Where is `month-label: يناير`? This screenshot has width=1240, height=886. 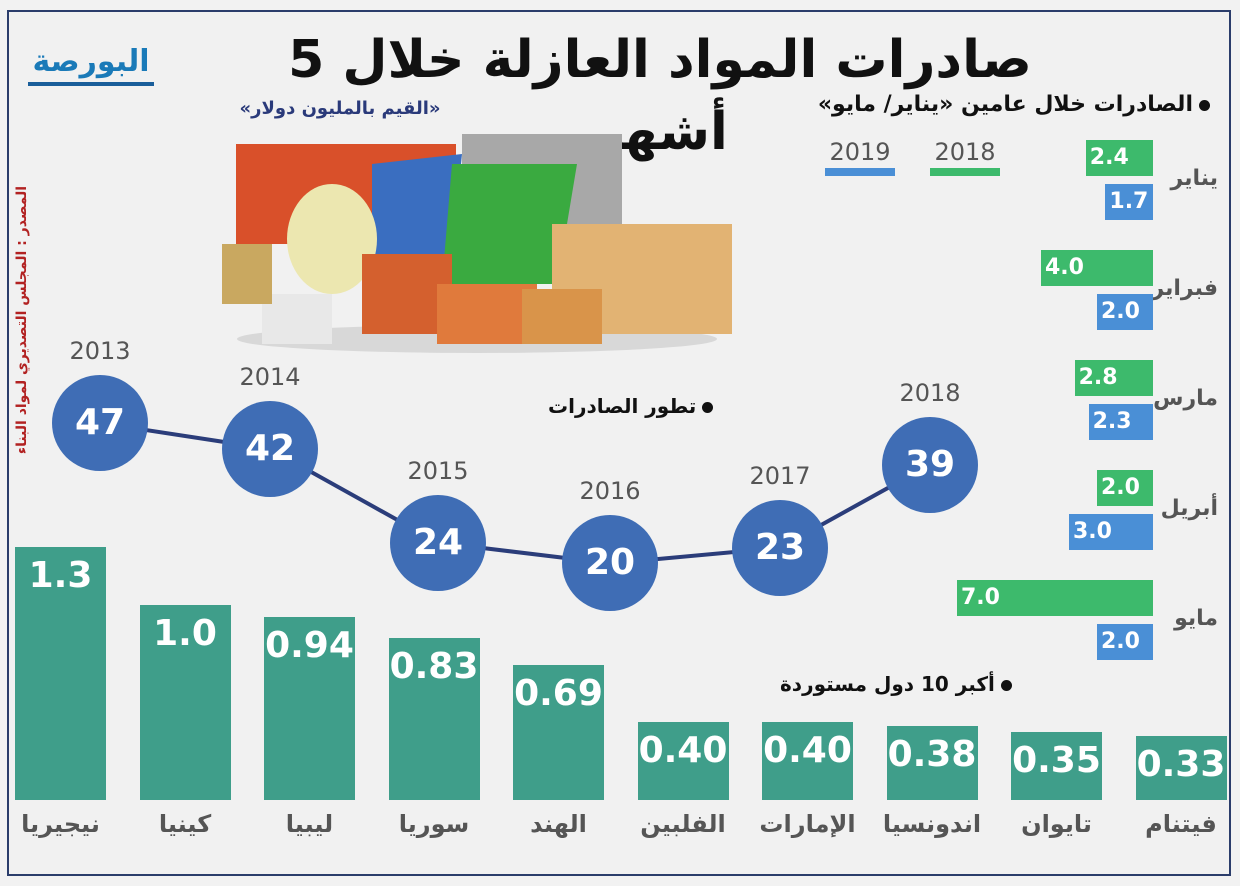
month-label: يناير is located at coordinates (1194, 178).